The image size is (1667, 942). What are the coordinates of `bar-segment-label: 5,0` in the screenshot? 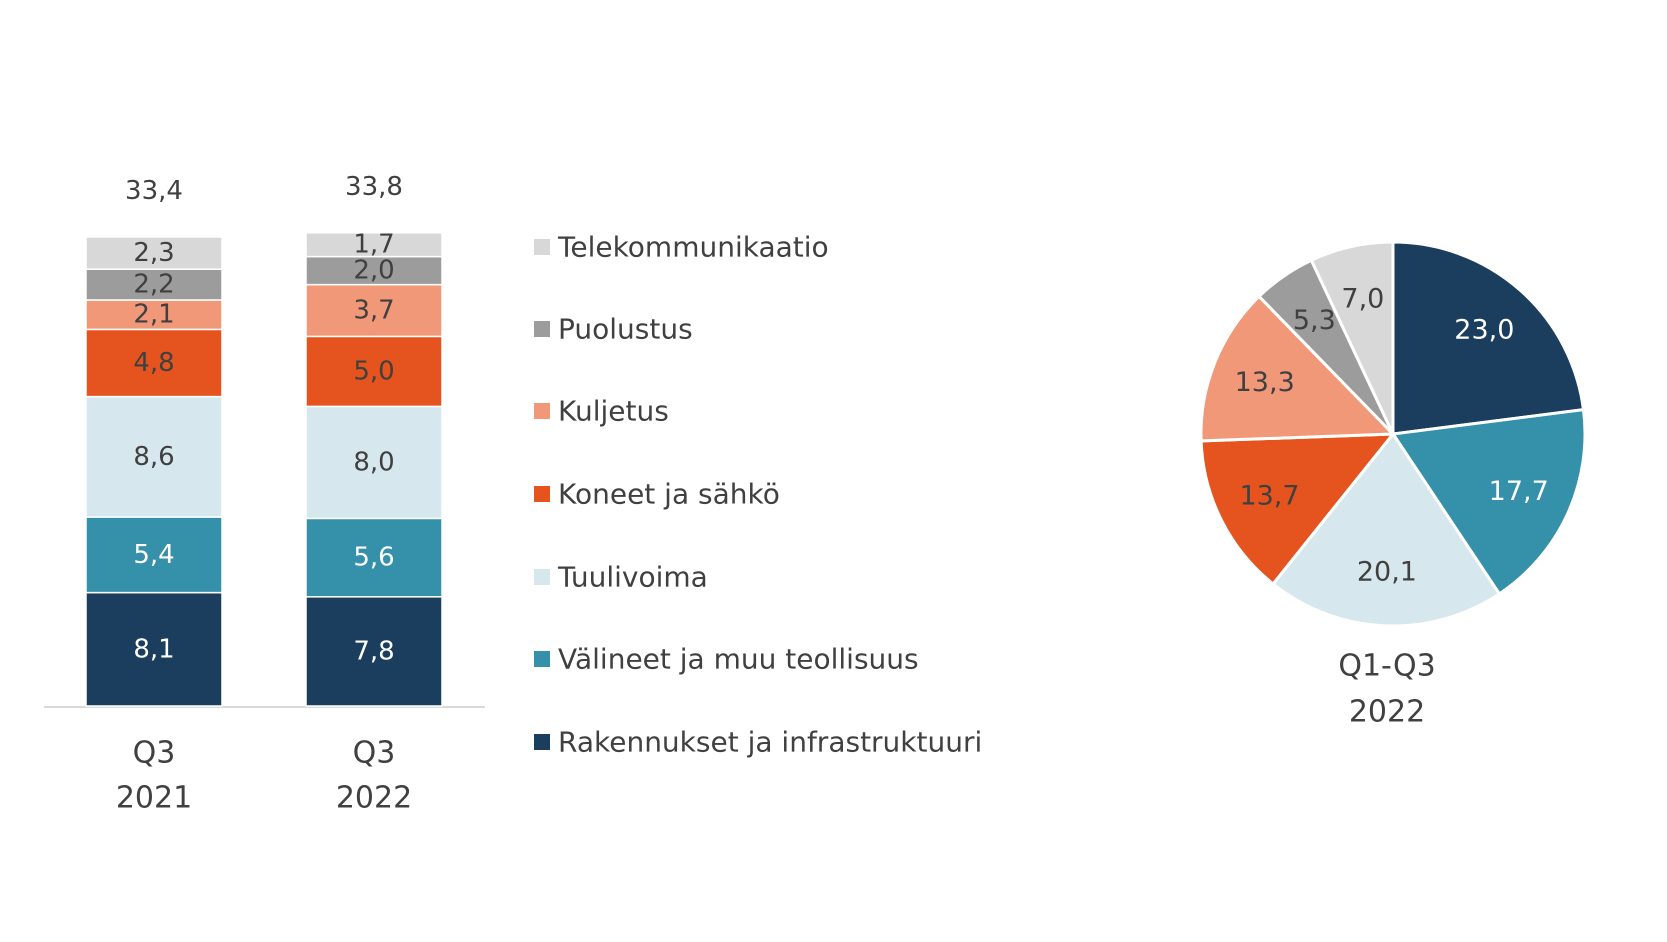 It's located at (373, 371).